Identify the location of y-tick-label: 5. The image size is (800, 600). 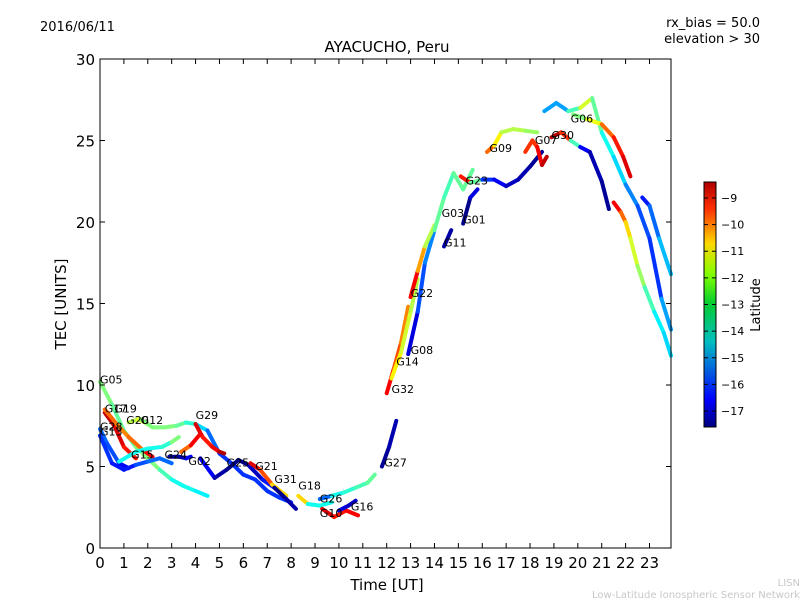
(90, 468).